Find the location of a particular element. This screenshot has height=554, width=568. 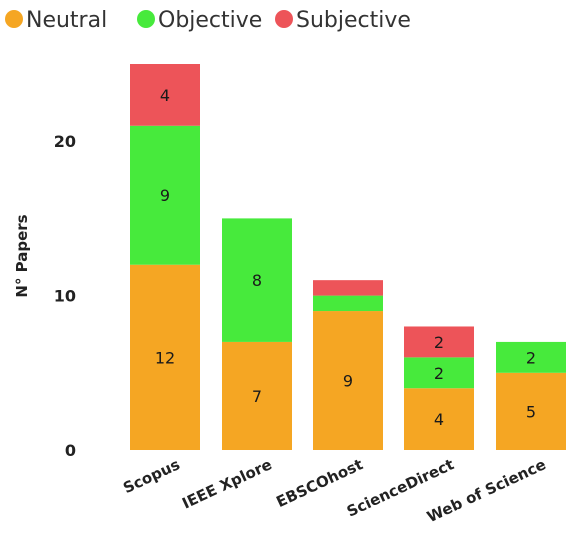

x-tick-label-ieee-xplore: IEEE Xplore is located at coordinates (226, 483).